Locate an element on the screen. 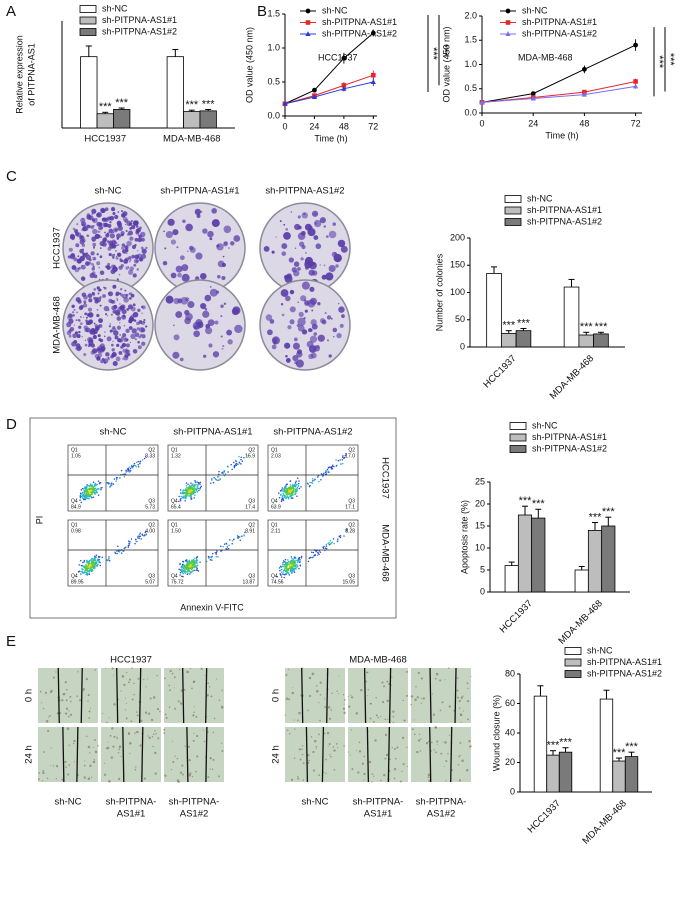  x-tick-label: HCC1937 is located at coordinates (105, 139).